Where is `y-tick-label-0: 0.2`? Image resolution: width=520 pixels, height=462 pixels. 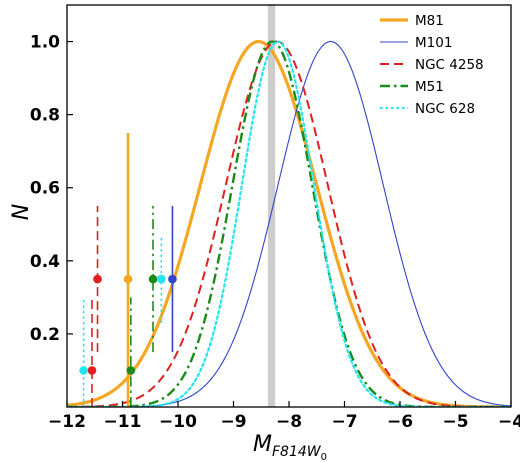 y-tick-label-0: 0.2 is located at coordinates (45, 335).